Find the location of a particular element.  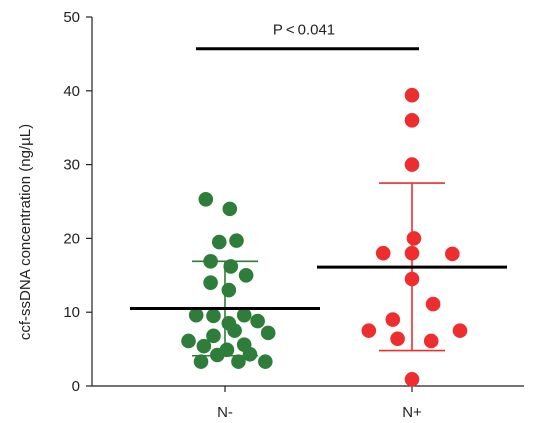

y-tick-label: 30 is located at coordinates (71, 165).